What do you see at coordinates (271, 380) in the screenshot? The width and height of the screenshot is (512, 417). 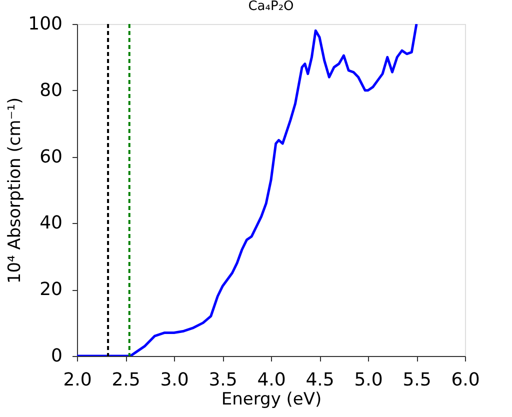 I see `x-tick-label: 4.0` at bounding box center [271, 380].